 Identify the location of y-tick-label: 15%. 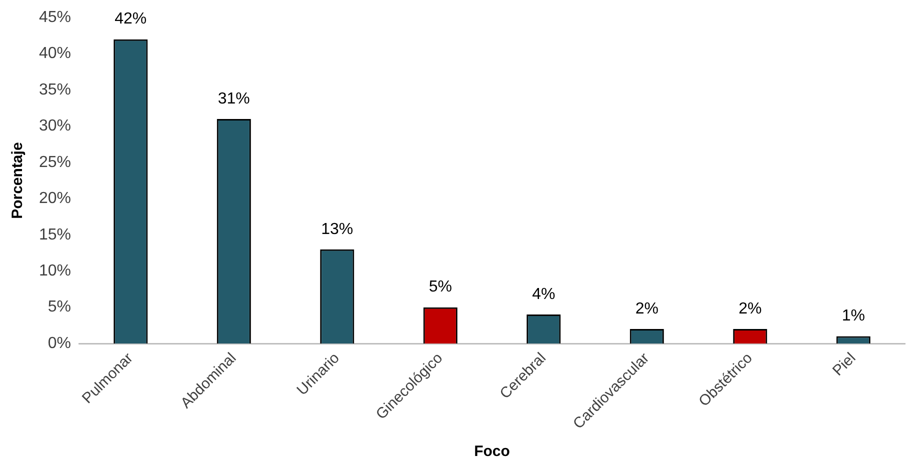
(55, 235).